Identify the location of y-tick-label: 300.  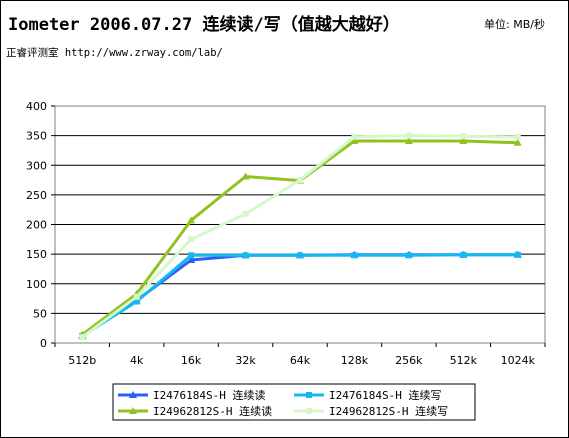
(36, 165).